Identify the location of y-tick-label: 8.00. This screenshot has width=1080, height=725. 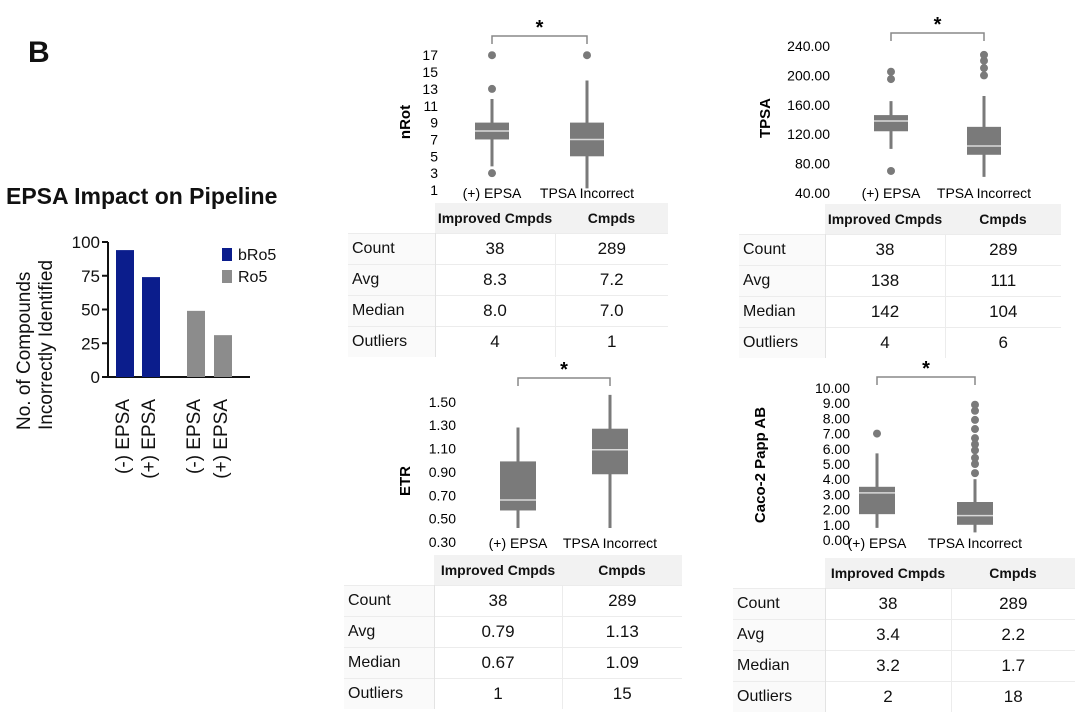
(836, 418).